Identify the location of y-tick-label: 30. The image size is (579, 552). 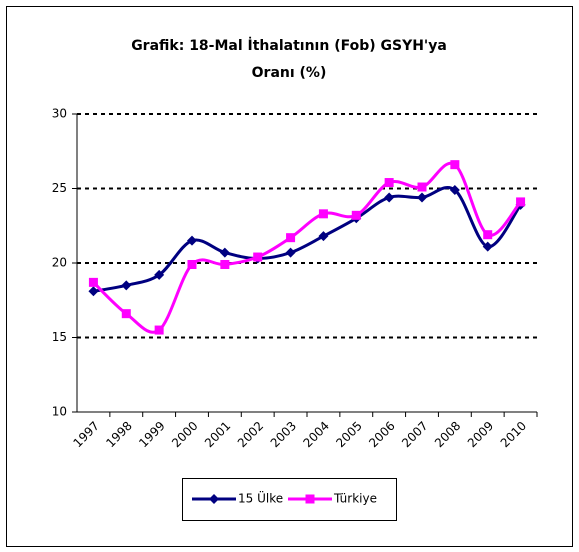
(59, 114).